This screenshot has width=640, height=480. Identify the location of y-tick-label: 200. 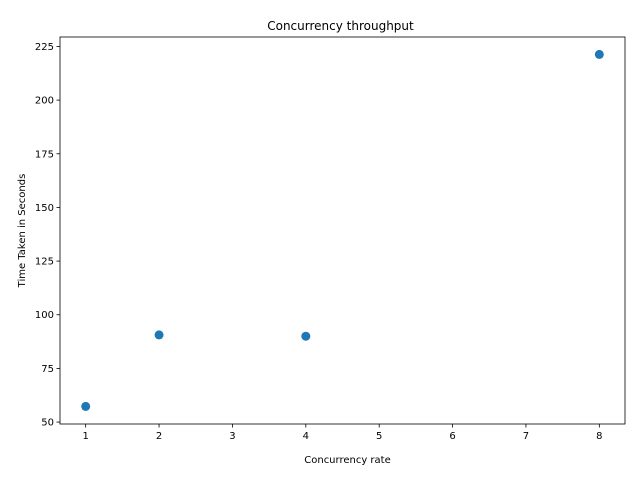
(44, 101).